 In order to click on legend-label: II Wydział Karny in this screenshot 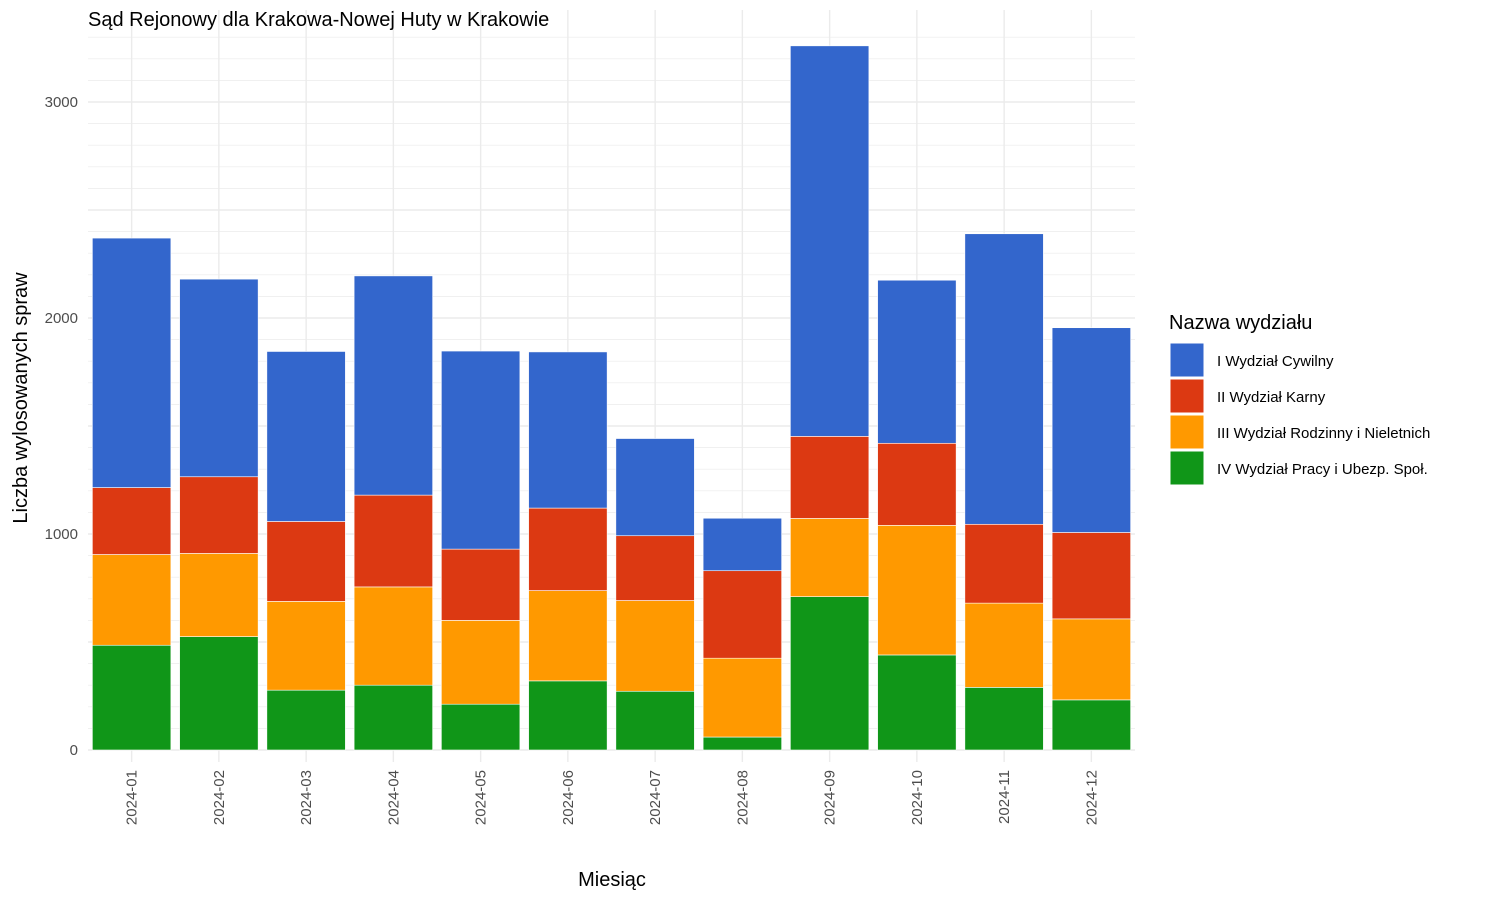, I will do `click(1271, 397)`.